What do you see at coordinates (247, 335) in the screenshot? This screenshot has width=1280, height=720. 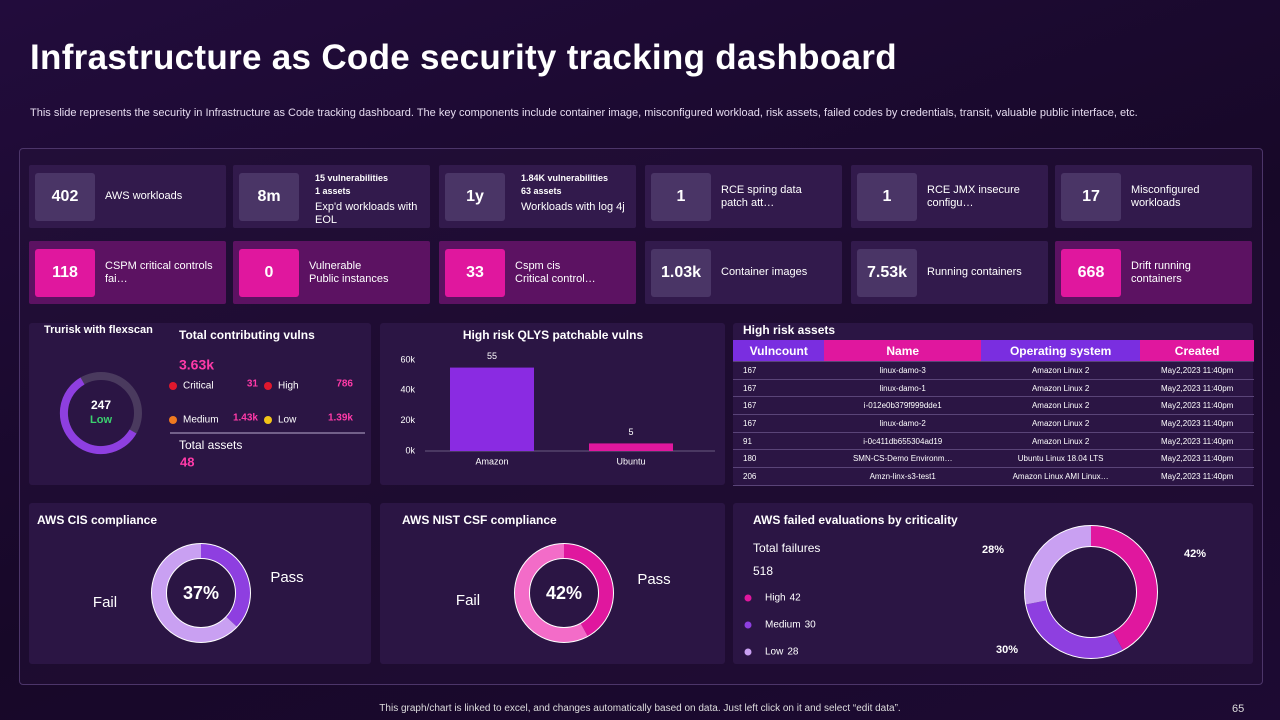 I see `panel-title: Total contributing vulns` at bounding box center [247, 335].